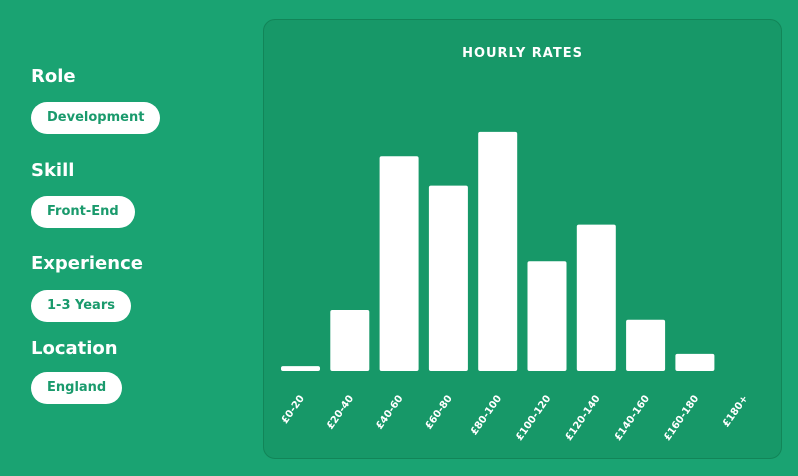  Describe the element at coordinates (340, 412) in the screenshot. I see `x-tick-label-1: £20-40` at that location.